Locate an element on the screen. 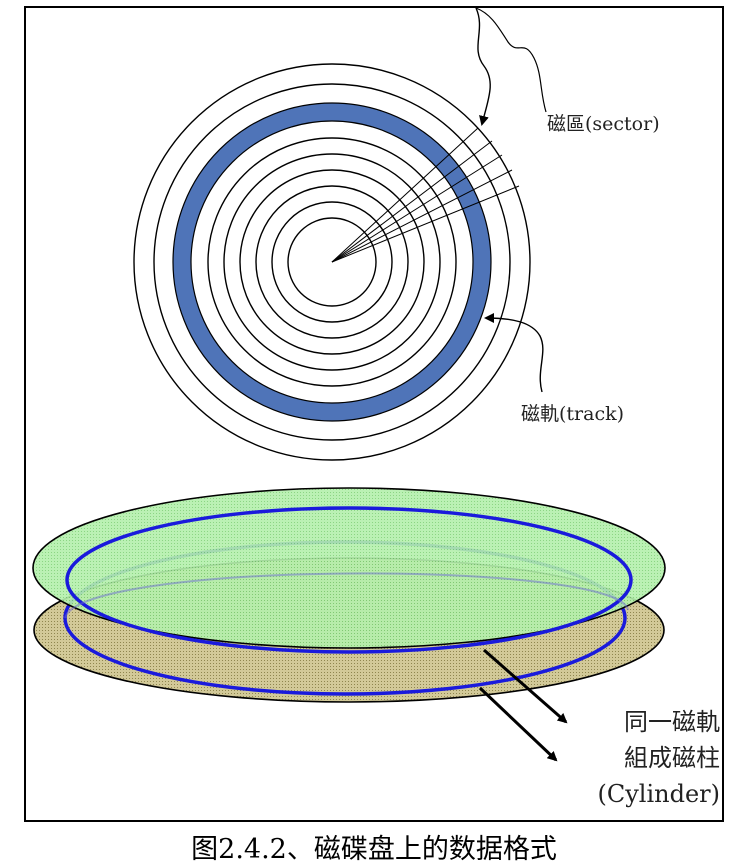  figure-caption: 图2.4.2、磁碟盘上的数据格式 is located at coordinates (374, 849).